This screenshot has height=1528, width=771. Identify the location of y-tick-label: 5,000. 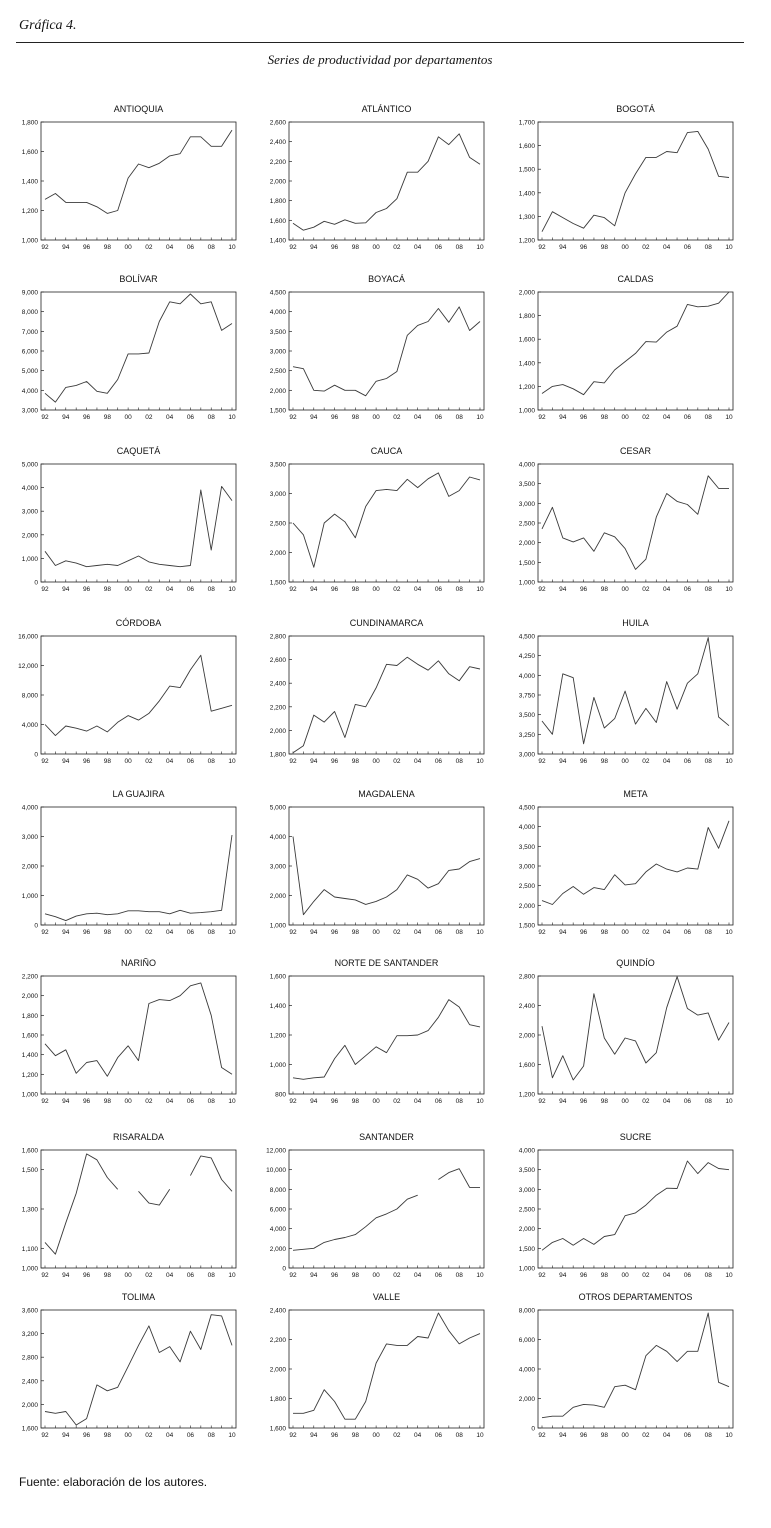
(278, 808).